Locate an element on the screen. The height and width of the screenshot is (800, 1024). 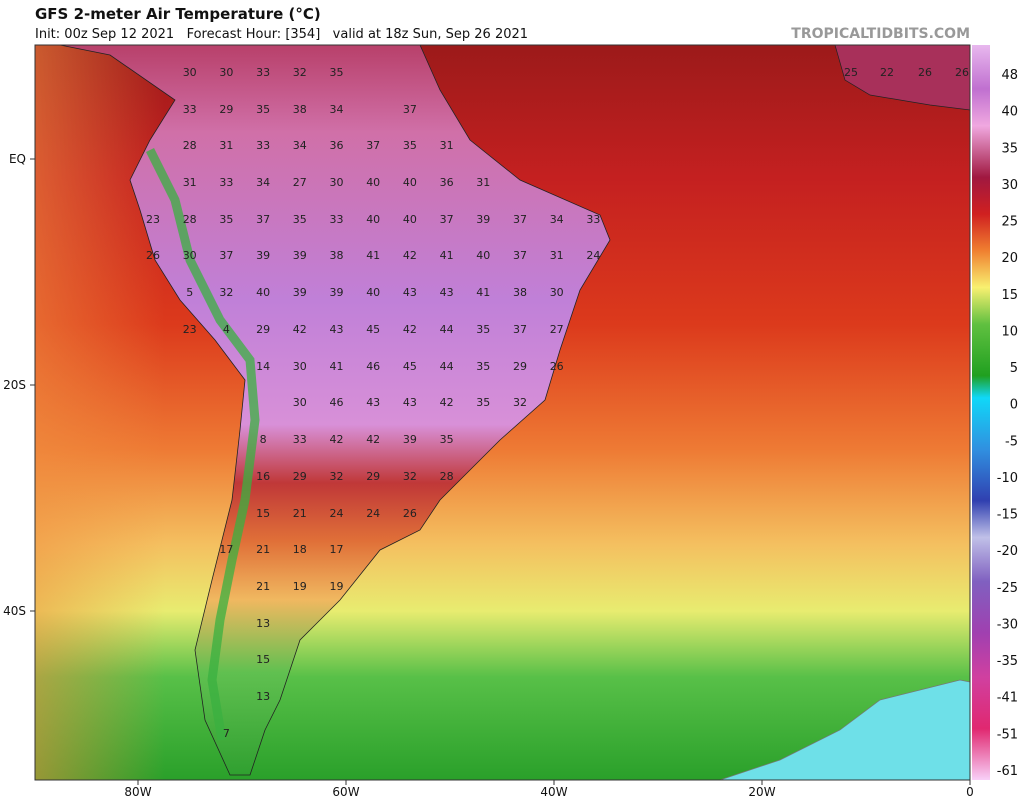
colorbar-label: 5 is located at coordinates (1014, 368).